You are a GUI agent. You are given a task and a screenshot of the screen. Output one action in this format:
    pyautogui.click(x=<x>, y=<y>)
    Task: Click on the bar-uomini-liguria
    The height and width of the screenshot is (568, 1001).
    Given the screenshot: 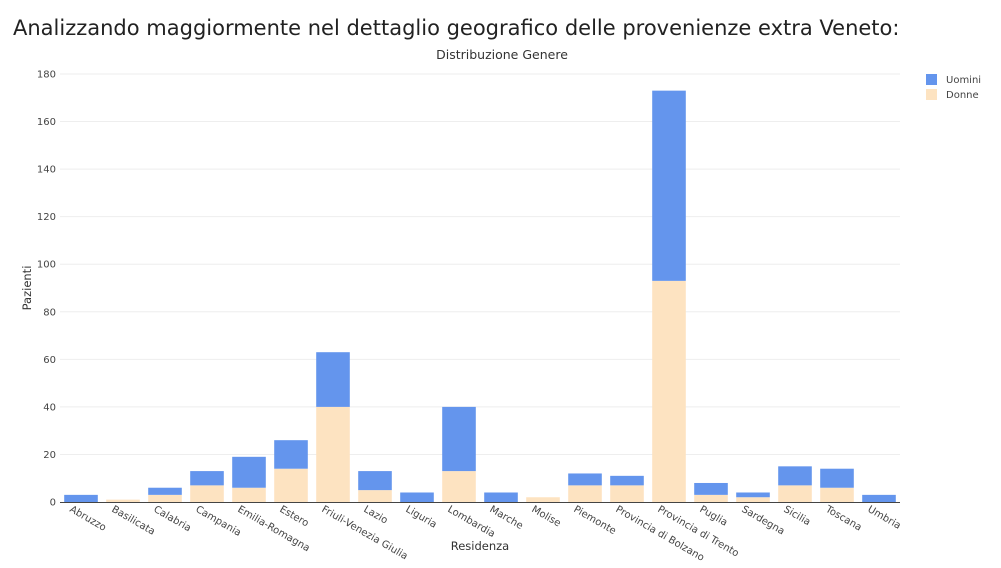 What is the action you would take?
    pyautogui.click(x=417, y=497)
    